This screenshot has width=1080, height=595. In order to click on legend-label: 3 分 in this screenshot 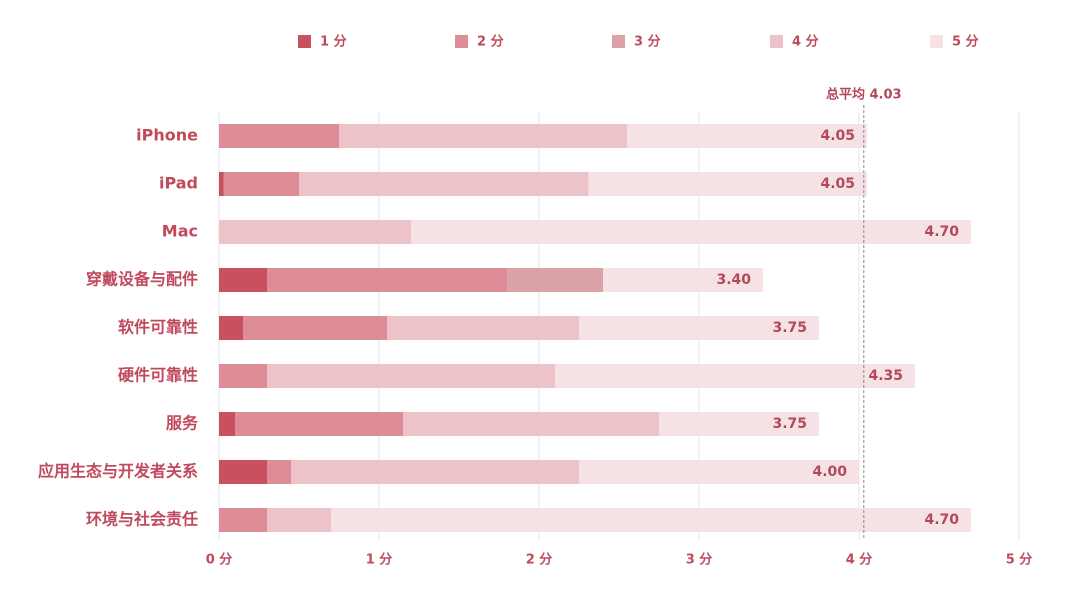, I will do `click(647, 42)`.